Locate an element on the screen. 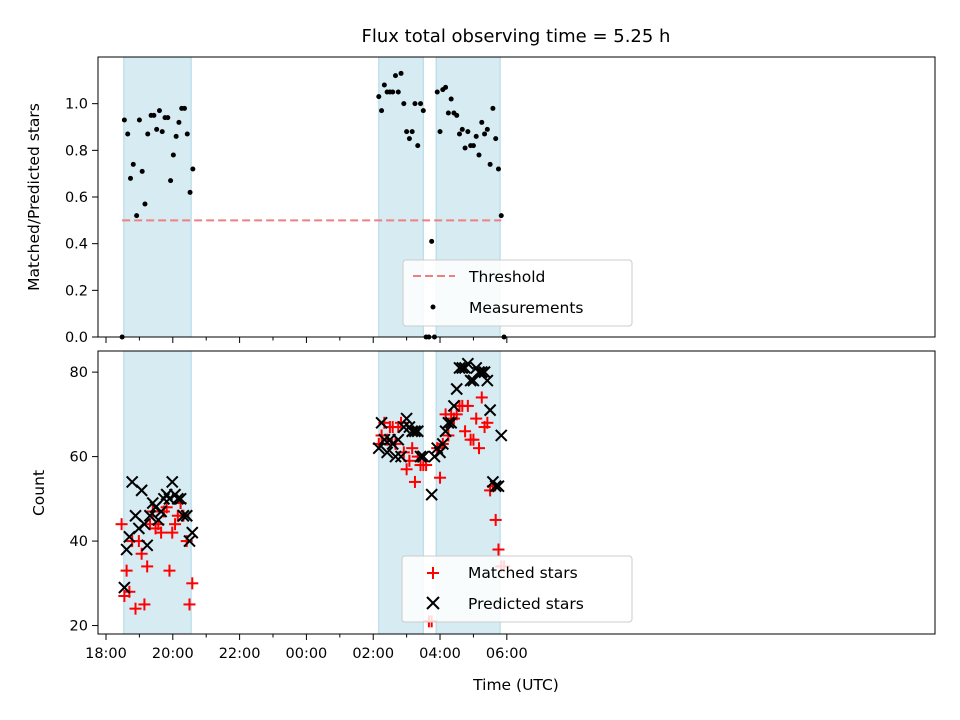 The width and height of the screenshot is (960, 720). top-y-tick-label: 0.2 is located at coordinates (76, 291).